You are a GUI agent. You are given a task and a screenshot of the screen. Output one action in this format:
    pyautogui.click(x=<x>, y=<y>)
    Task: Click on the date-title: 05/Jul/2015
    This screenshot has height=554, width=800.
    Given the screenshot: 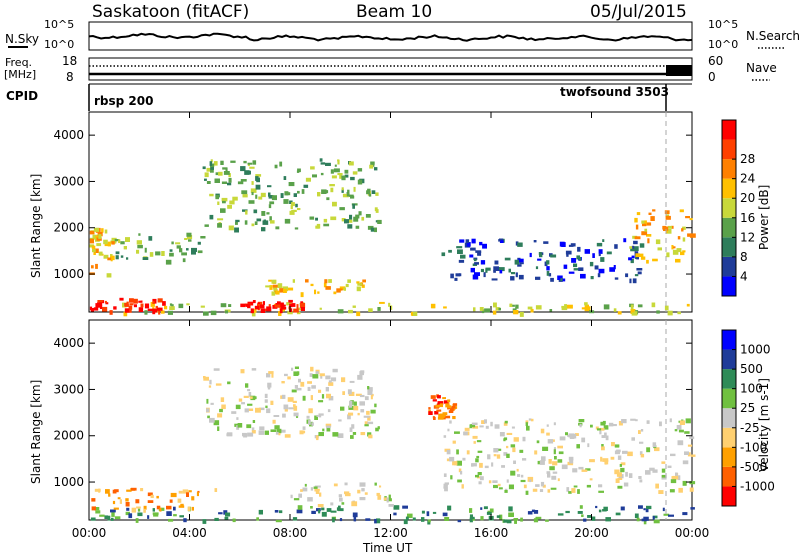 What is the action you would take?
    pyautogui.click(x=638, y=12)
    